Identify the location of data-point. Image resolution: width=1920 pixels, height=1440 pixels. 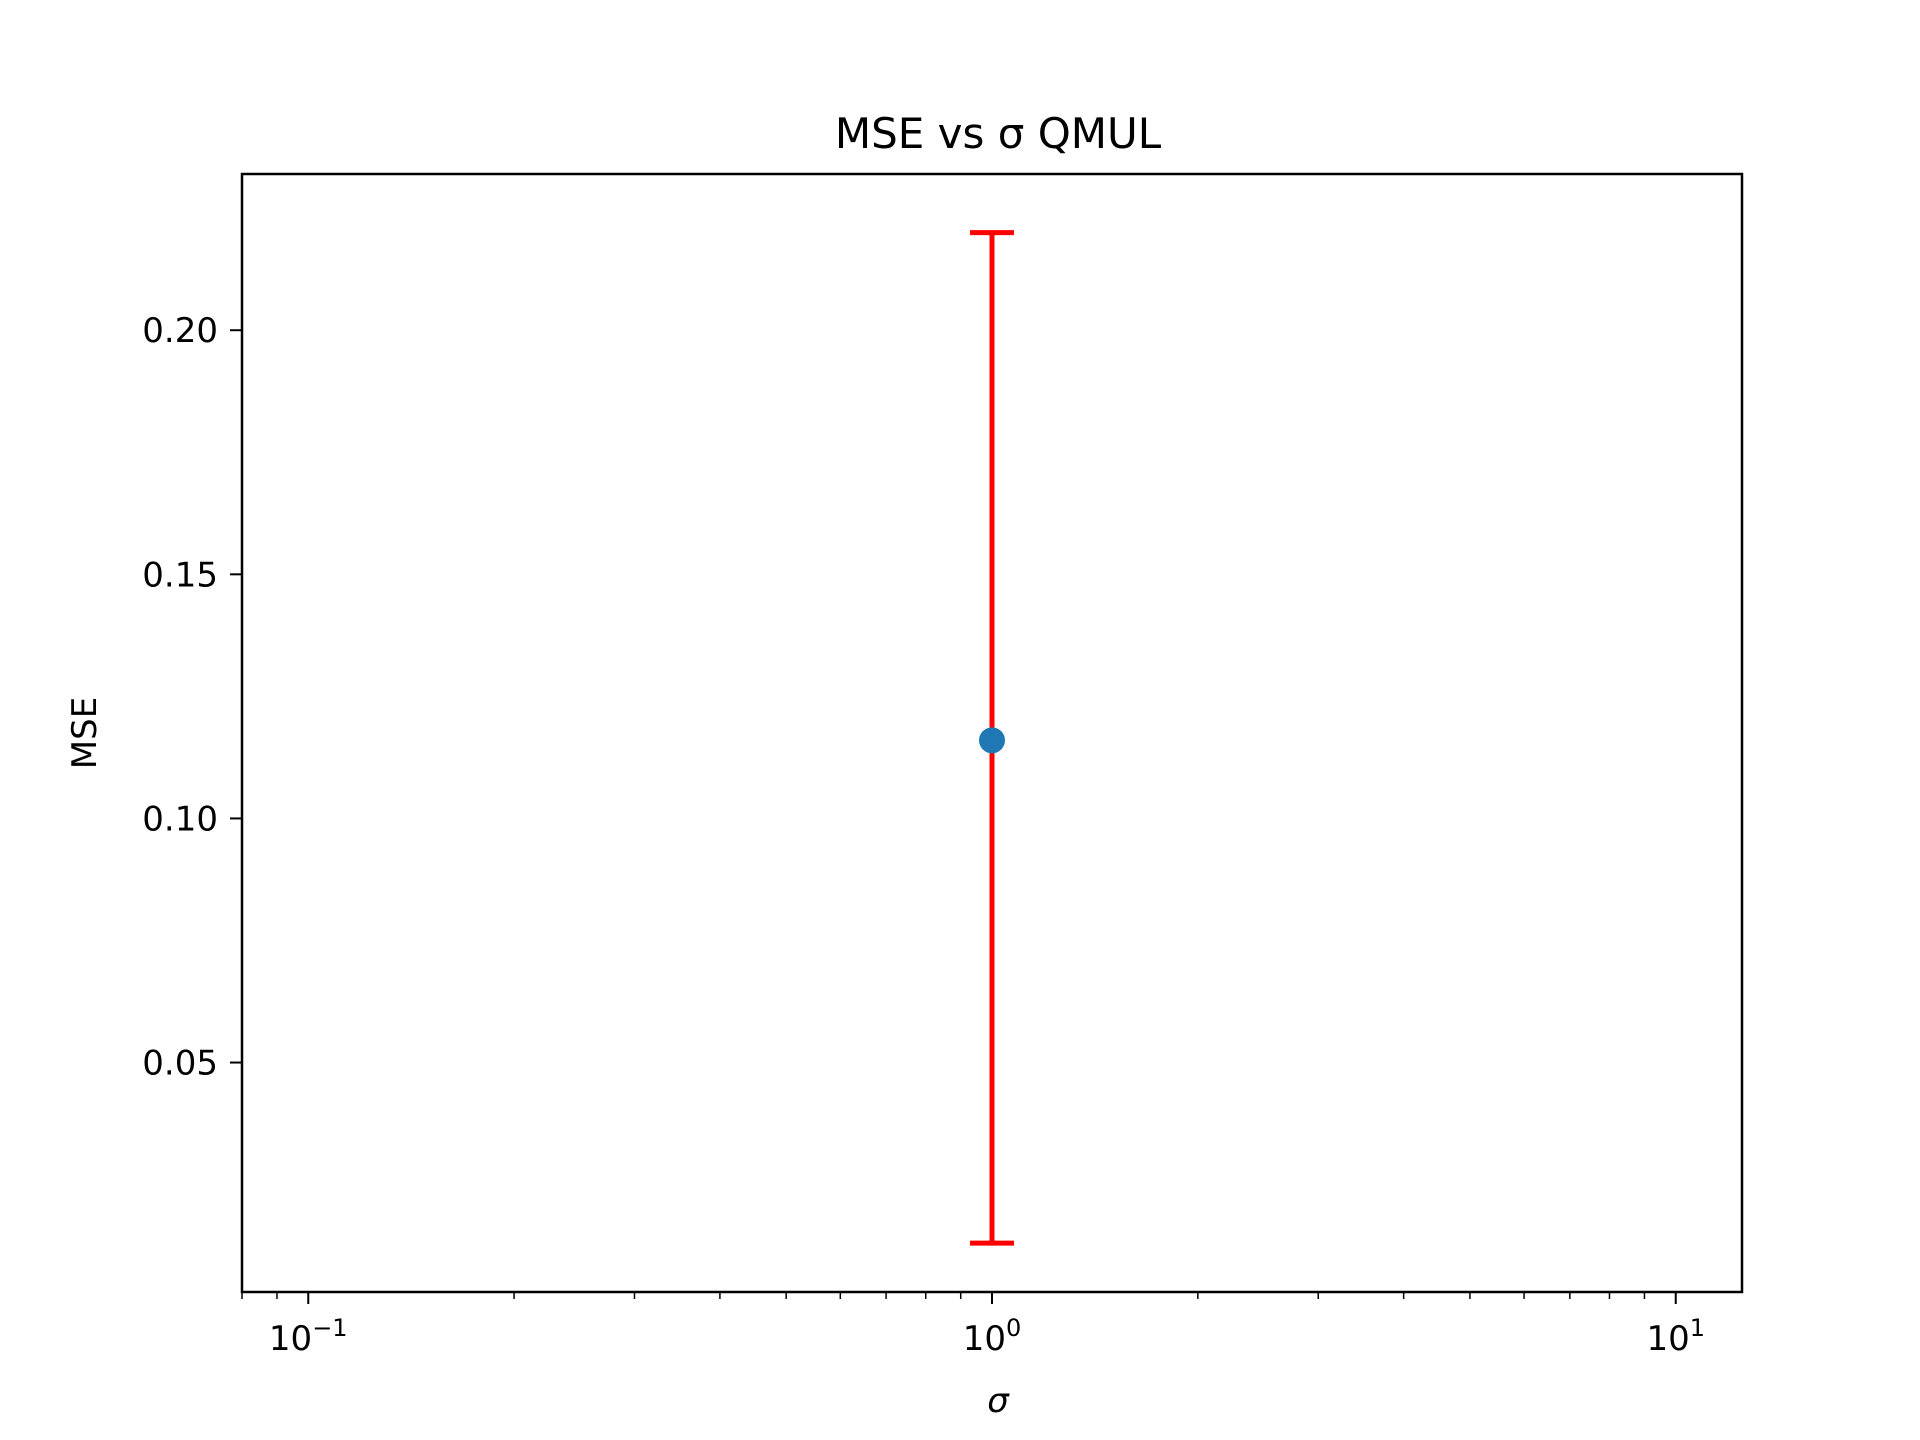
(992, 740).